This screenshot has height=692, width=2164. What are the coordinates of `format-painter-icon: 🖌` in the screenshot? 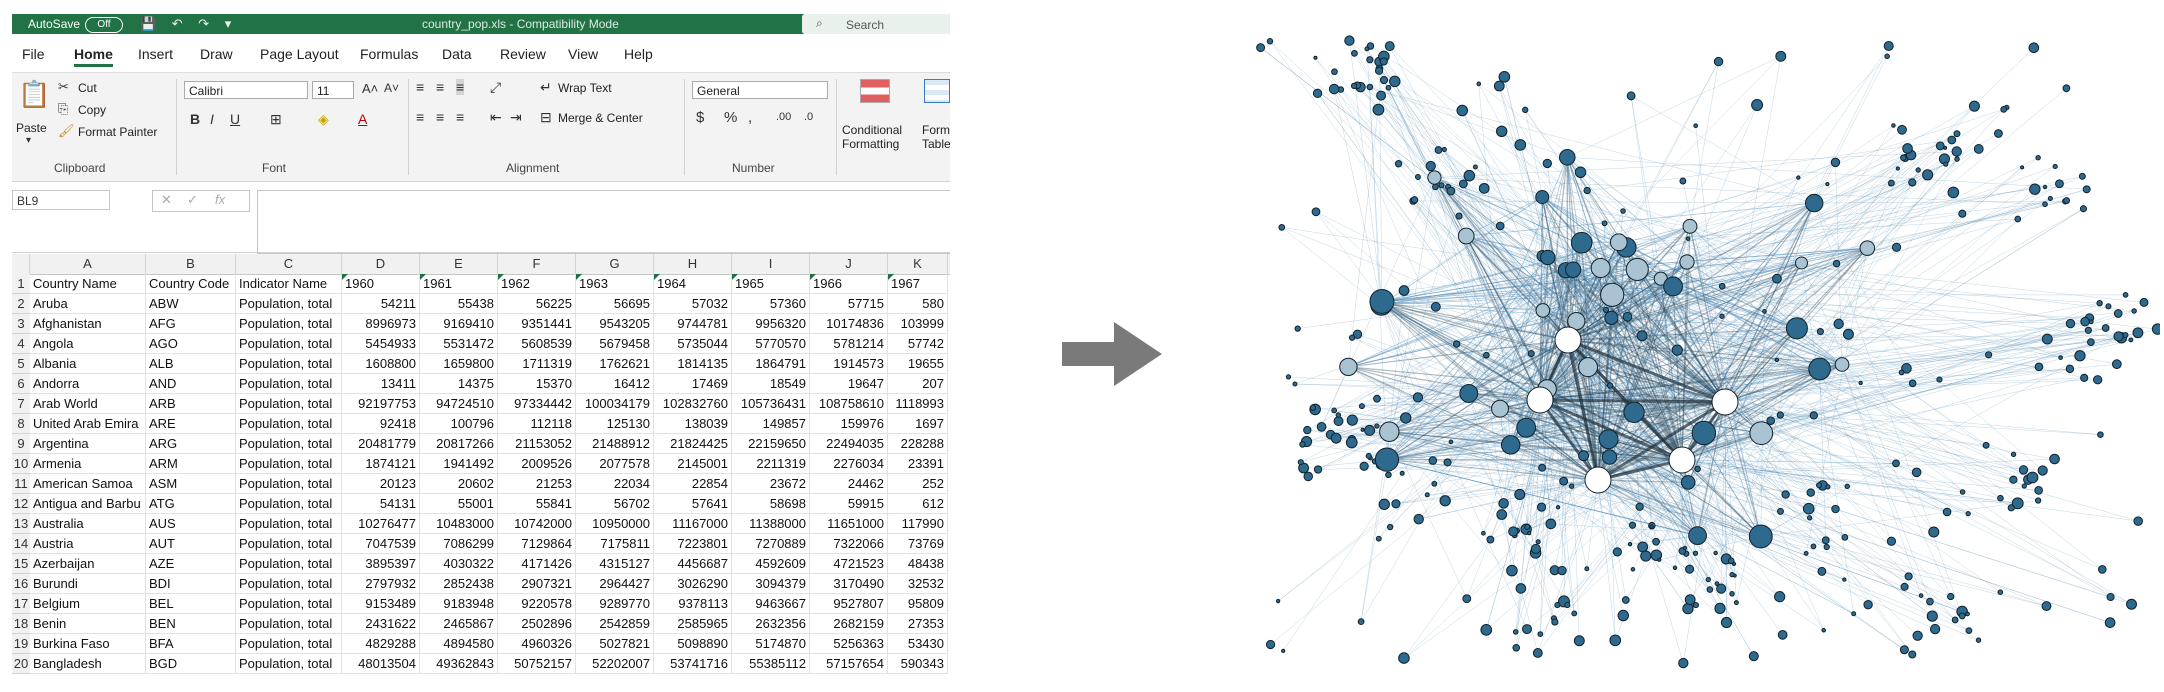 It's located at (66, 130).